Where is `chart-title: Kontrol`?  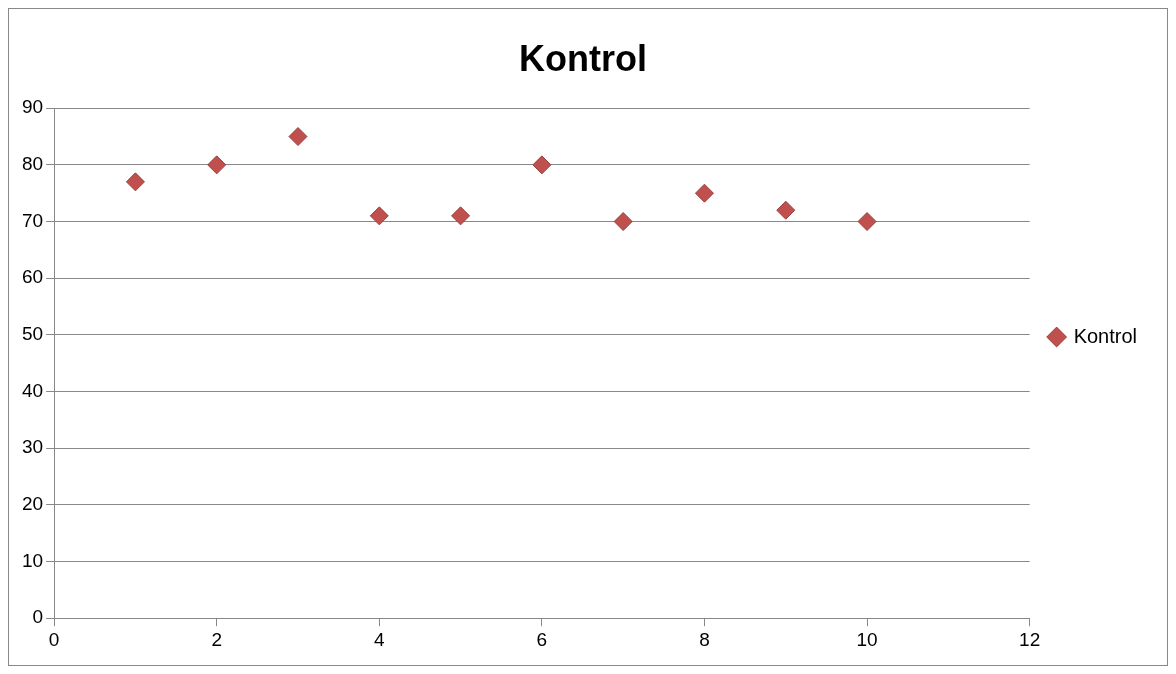
chart-title: Kontrol is located at coordinates (583, 58).